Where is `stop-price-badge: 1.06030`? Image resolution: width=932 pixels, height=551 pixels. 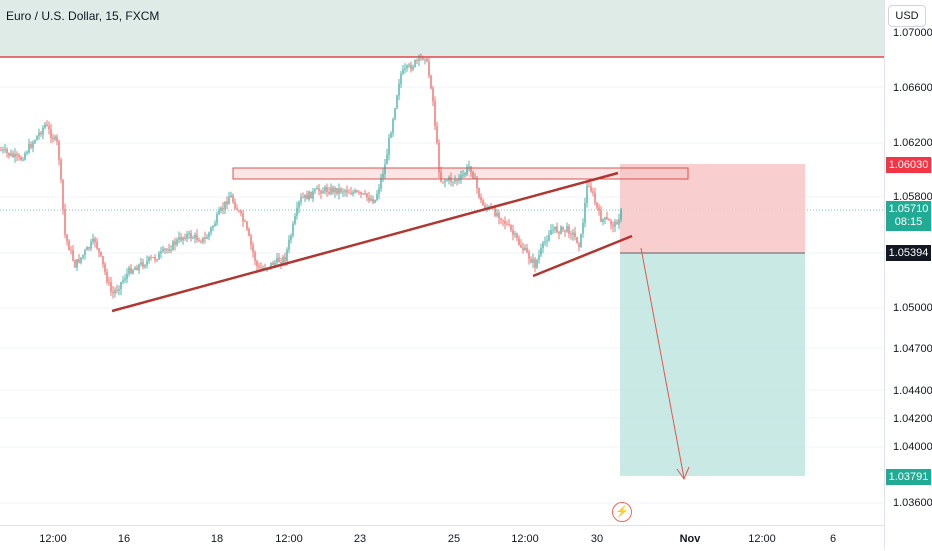 stop-price-badge: 1.06030 is located at coordinates (908, 165).